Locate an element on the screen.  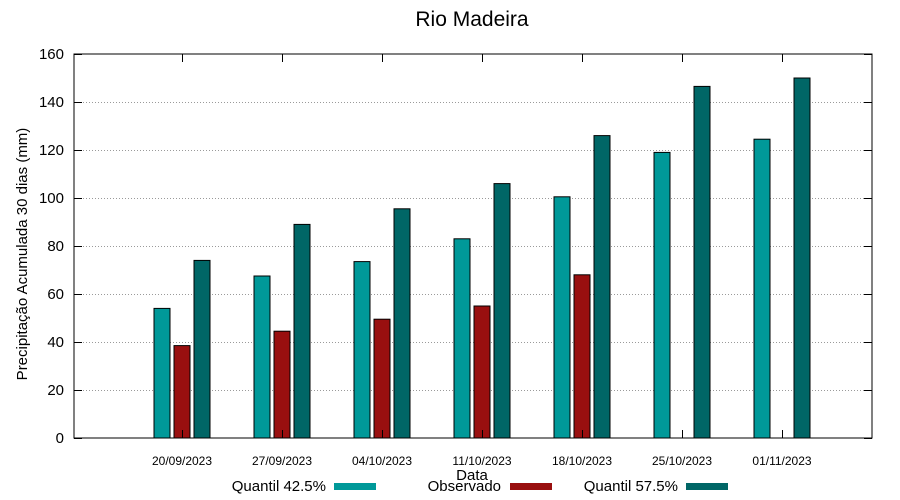
bar-quantil-57-5--4 is located at coordinates (602, 287).